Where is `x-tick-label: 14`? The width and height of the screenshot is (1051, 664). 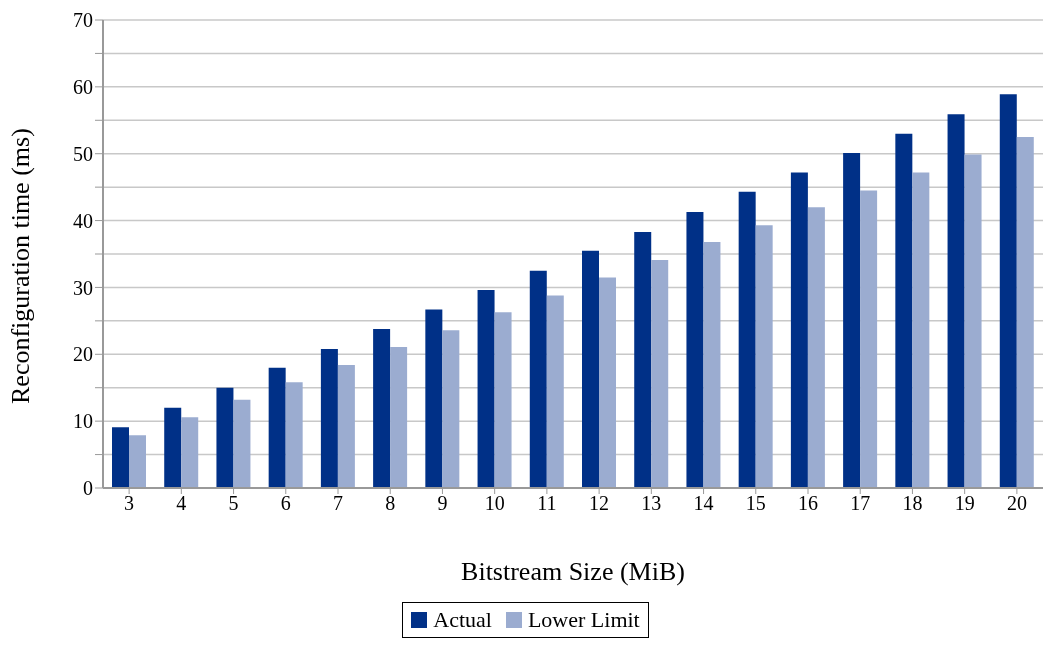 x-tick-label: 14 is located at coordinates (703, 503).